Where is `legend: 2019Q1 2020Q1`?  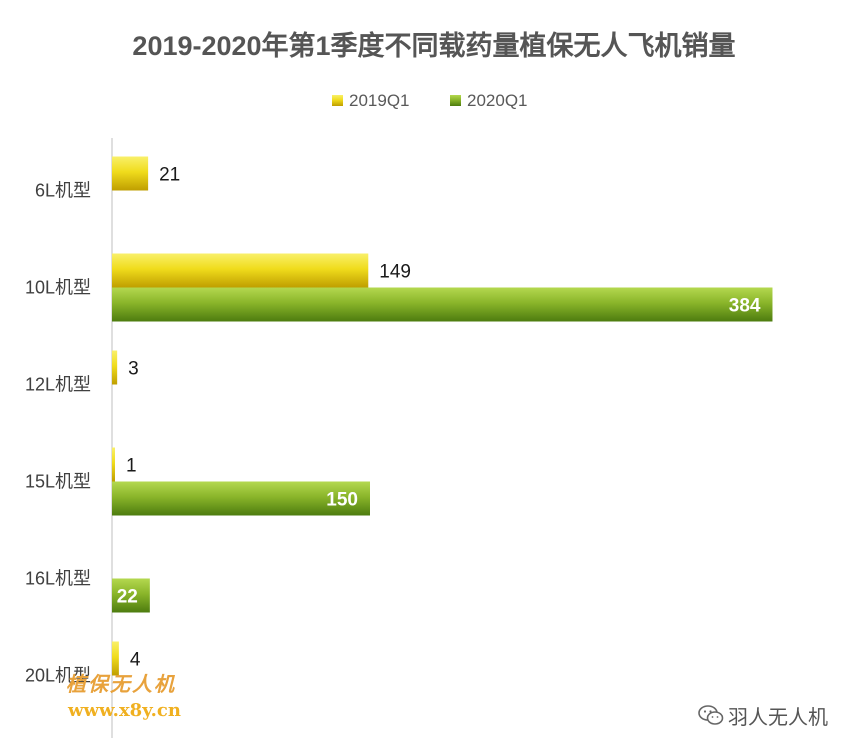
legend: 2019Q1 2020Q1 is located at coordinates (430, 100).